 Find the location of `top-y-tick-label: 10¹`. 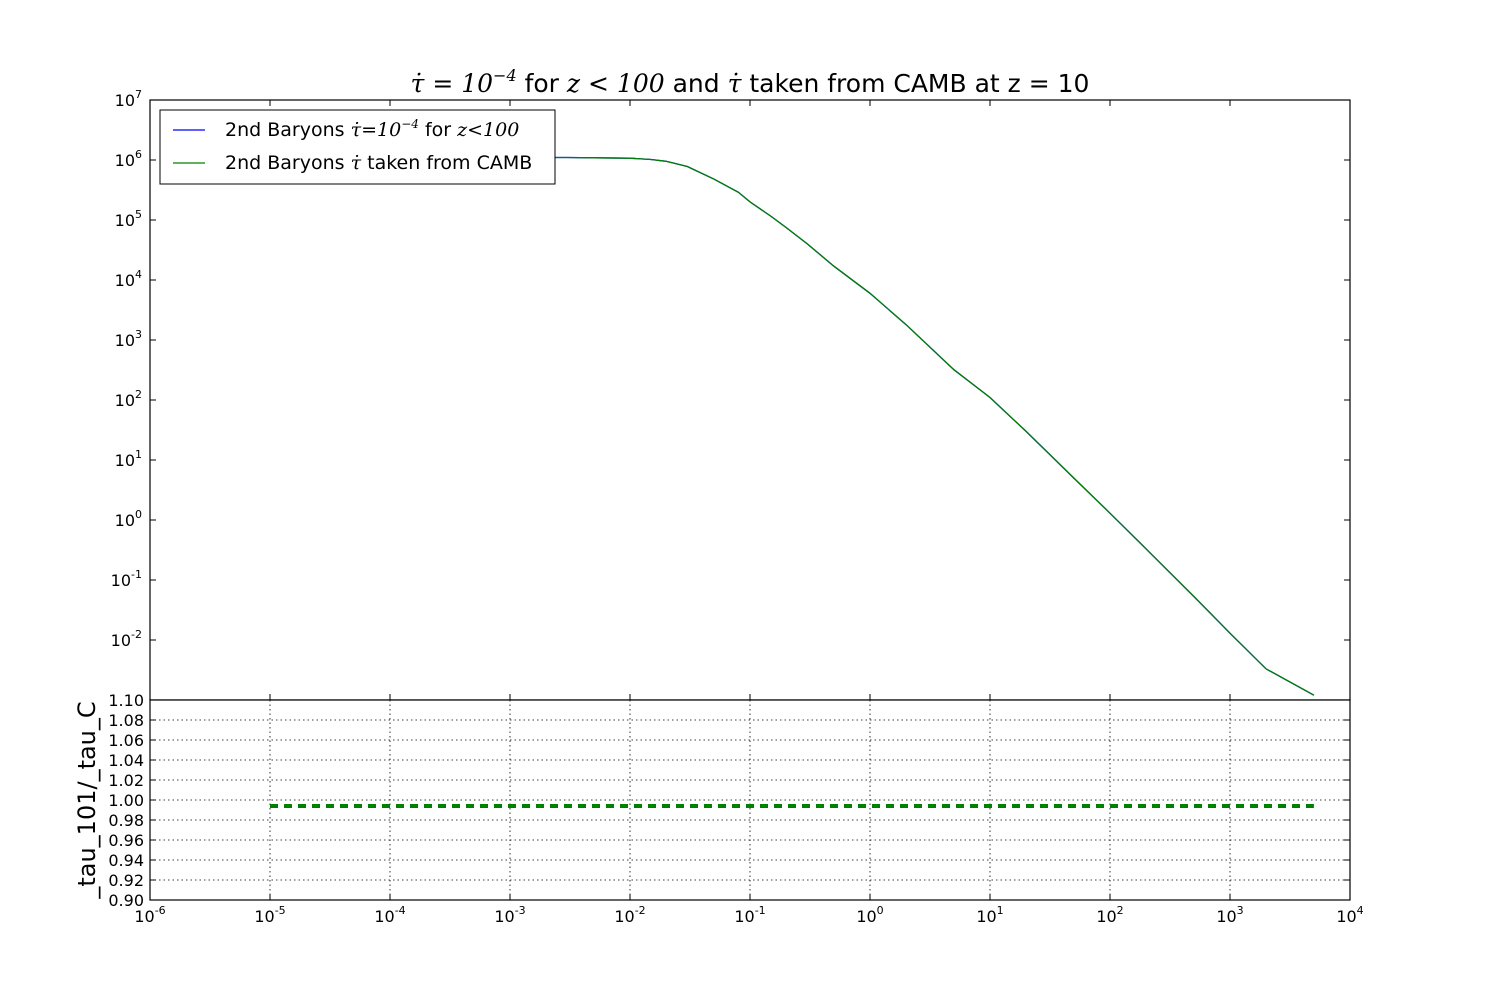

top-y-tick-label: 10¹ is located at coordinates (128, 459).